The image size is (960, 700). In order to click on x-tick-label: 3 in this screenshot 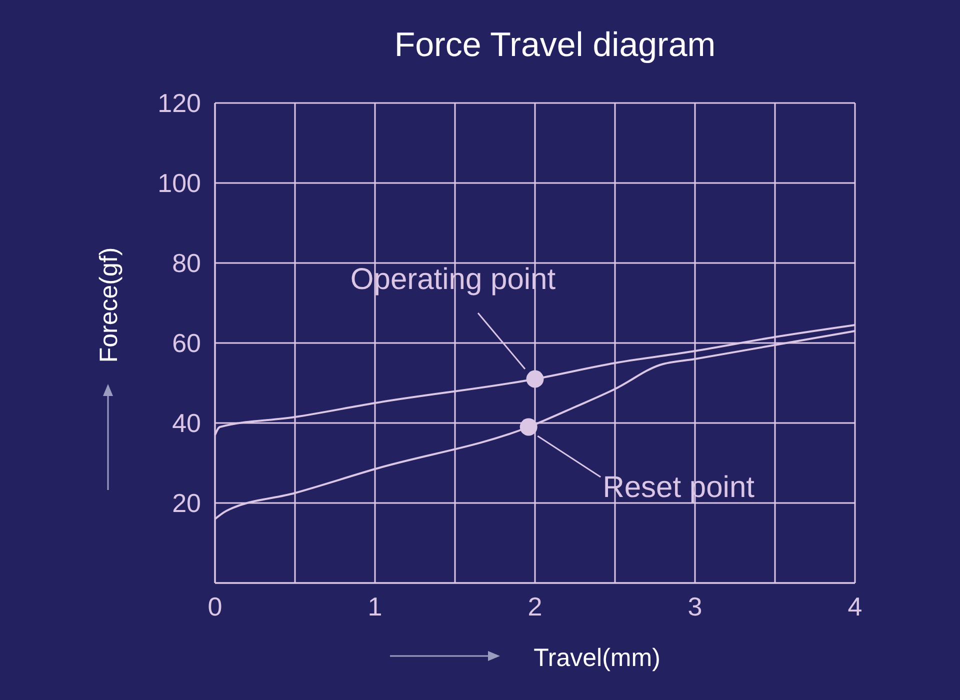, I will do `click(695, 606)`.